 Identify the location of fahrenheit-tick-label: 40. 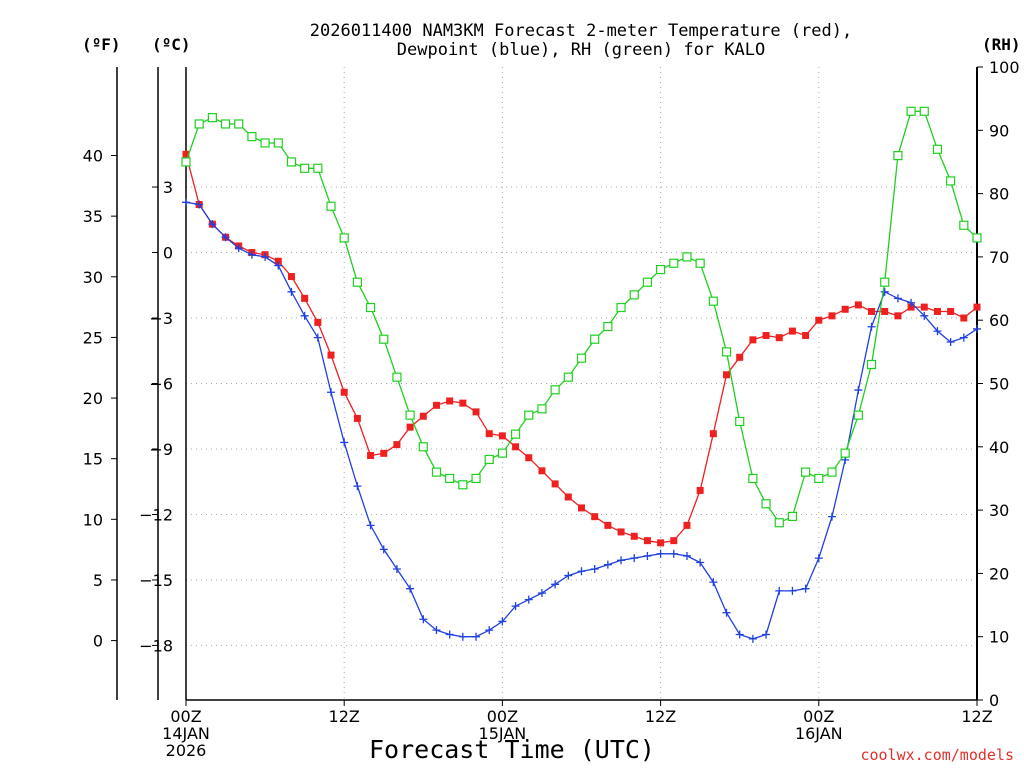
(93, 156).